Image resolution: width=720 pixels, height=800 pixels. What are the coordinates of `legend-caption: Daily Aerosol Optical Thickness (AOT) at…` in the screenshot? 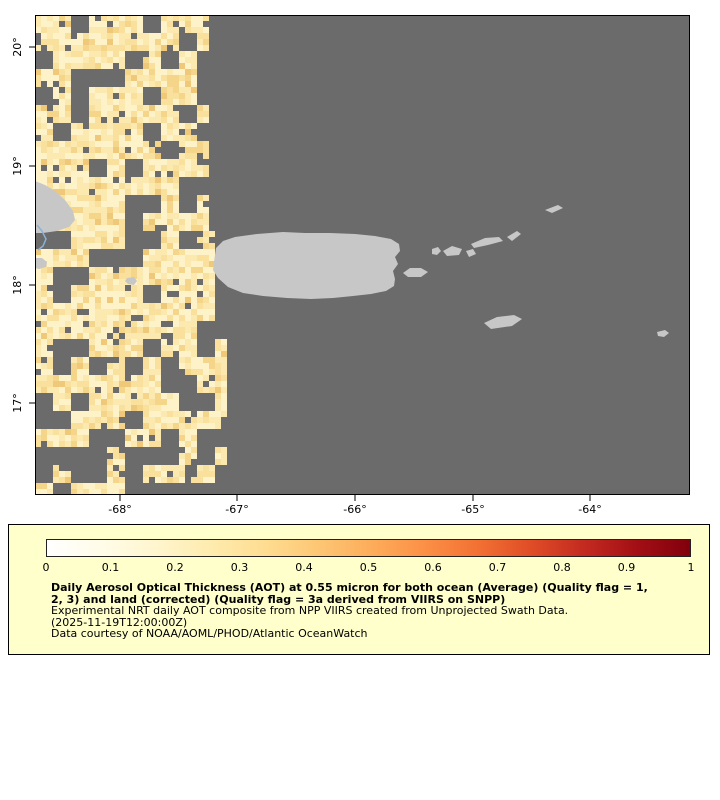 It's located at (375, 611).